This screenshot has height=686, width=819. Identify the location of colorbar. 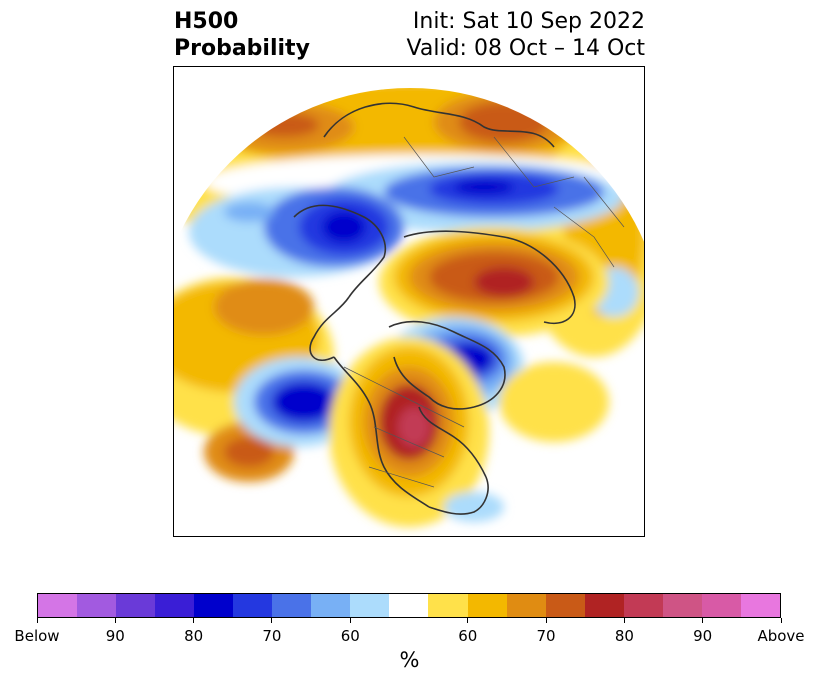
(409, 605).